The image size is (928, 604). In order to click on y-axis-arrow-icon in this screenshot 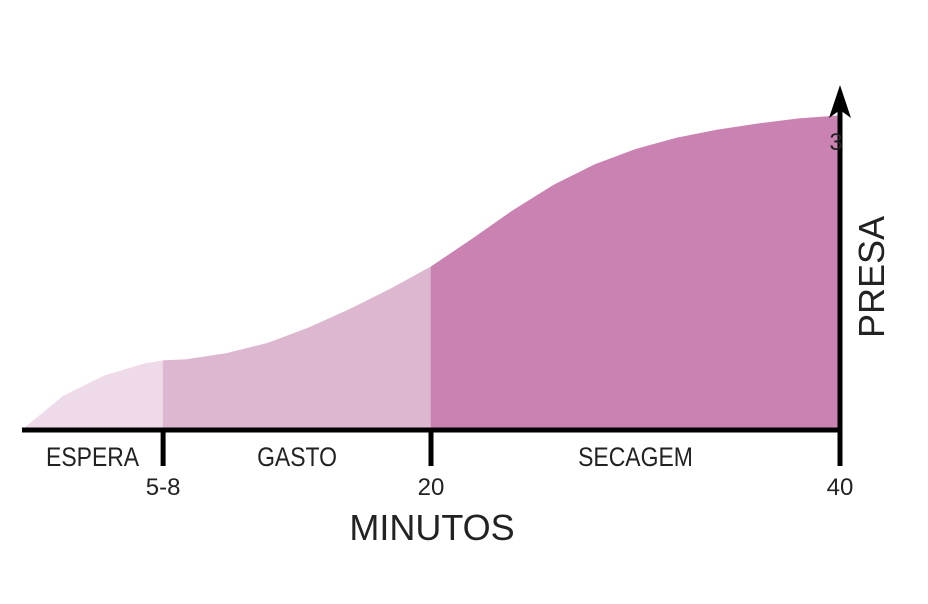, I will do `click(840, 101)`.